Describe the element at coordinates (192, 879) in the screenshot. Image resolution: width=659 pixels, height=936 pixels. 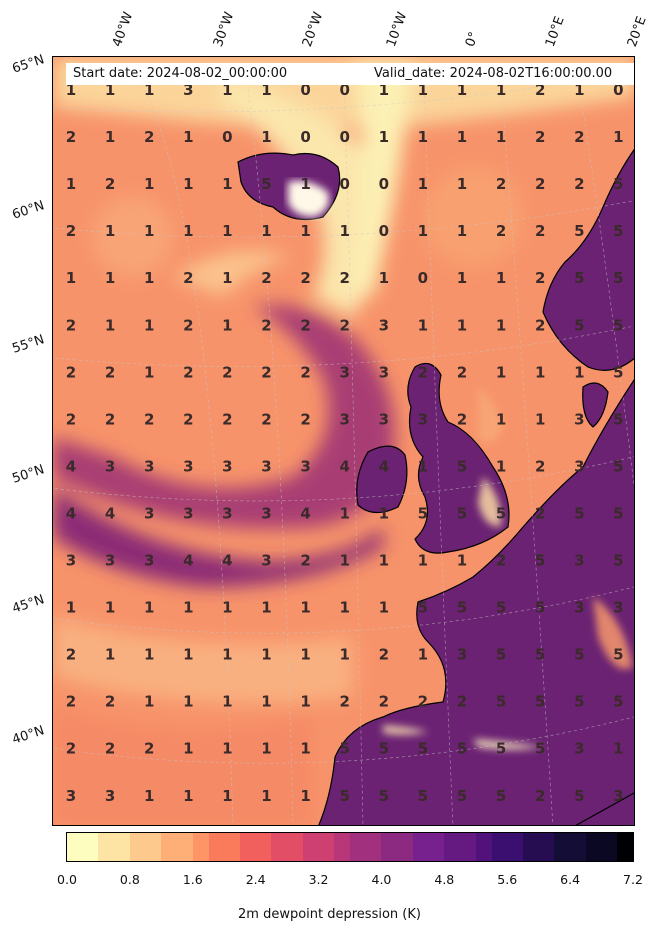
I see `colorbar-tick-label: 1.6` at that location.